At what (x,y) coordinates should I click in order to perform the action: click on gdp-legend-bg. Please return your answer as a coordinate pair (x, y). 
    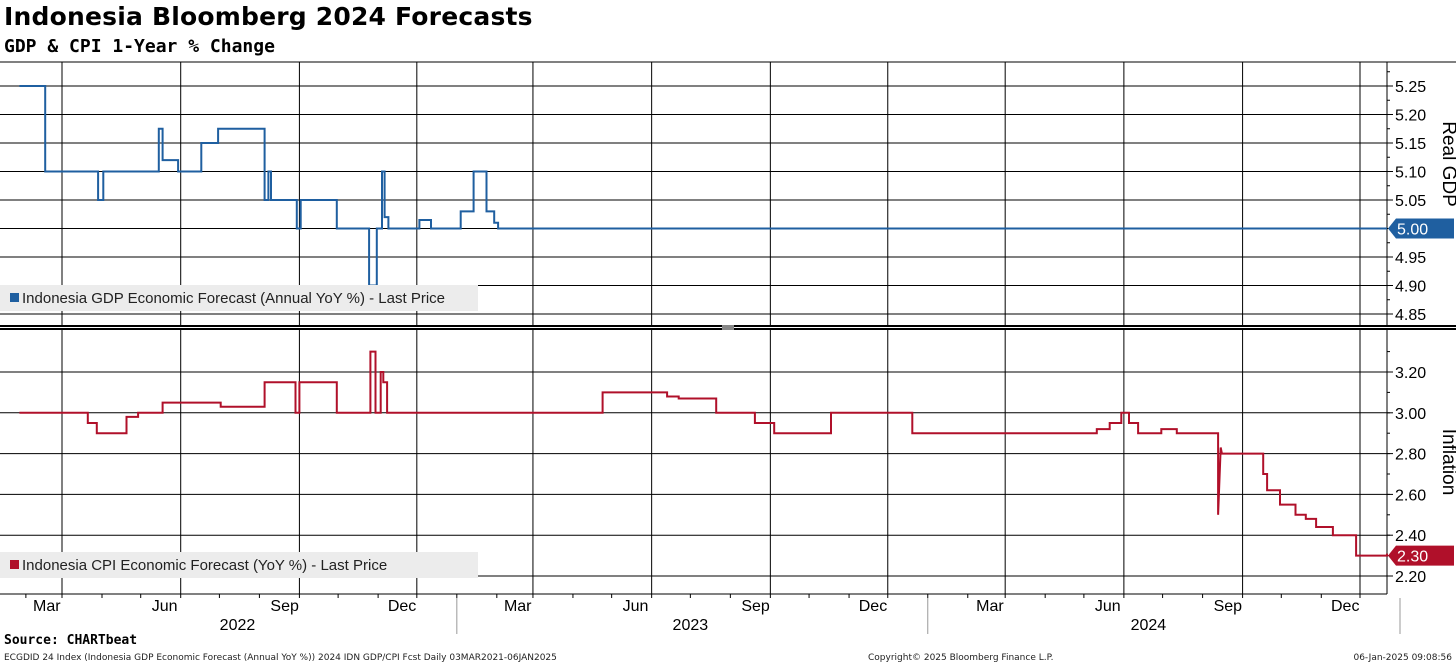
    Looking at the image, I should click on (239, 298).